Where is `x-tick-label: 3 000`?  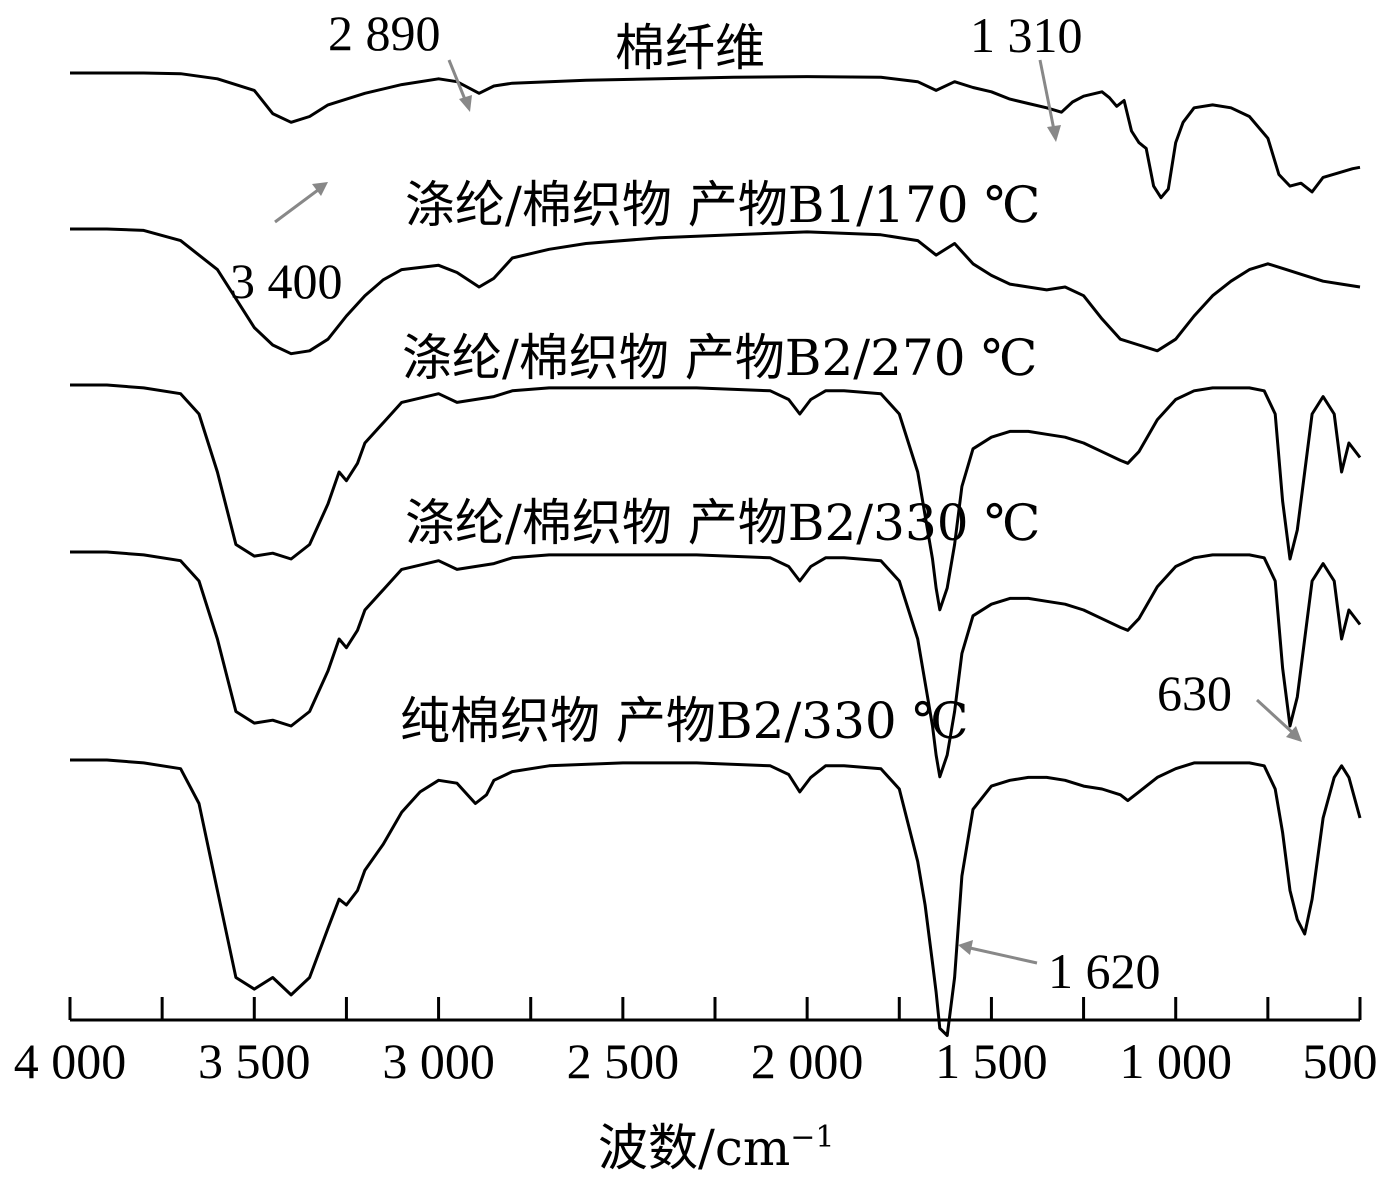 x-tick-label: 3 000 is located at coordinates (438, 1061).